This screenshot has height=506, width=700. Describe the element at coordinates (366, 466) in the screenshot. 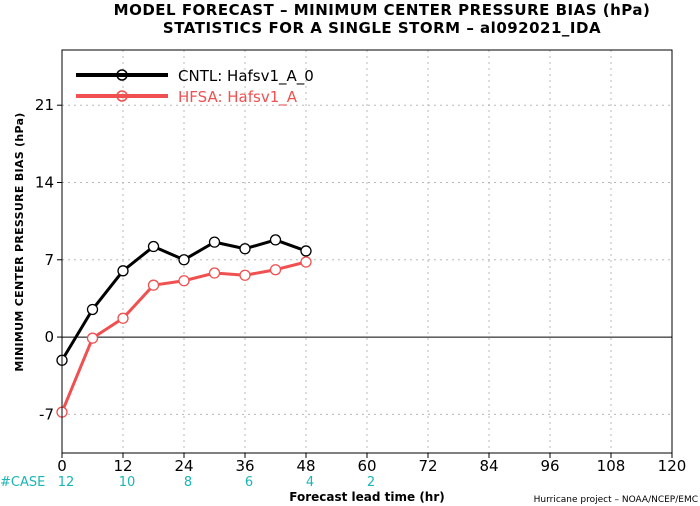

I see `x-tick-label: 60` at that location.